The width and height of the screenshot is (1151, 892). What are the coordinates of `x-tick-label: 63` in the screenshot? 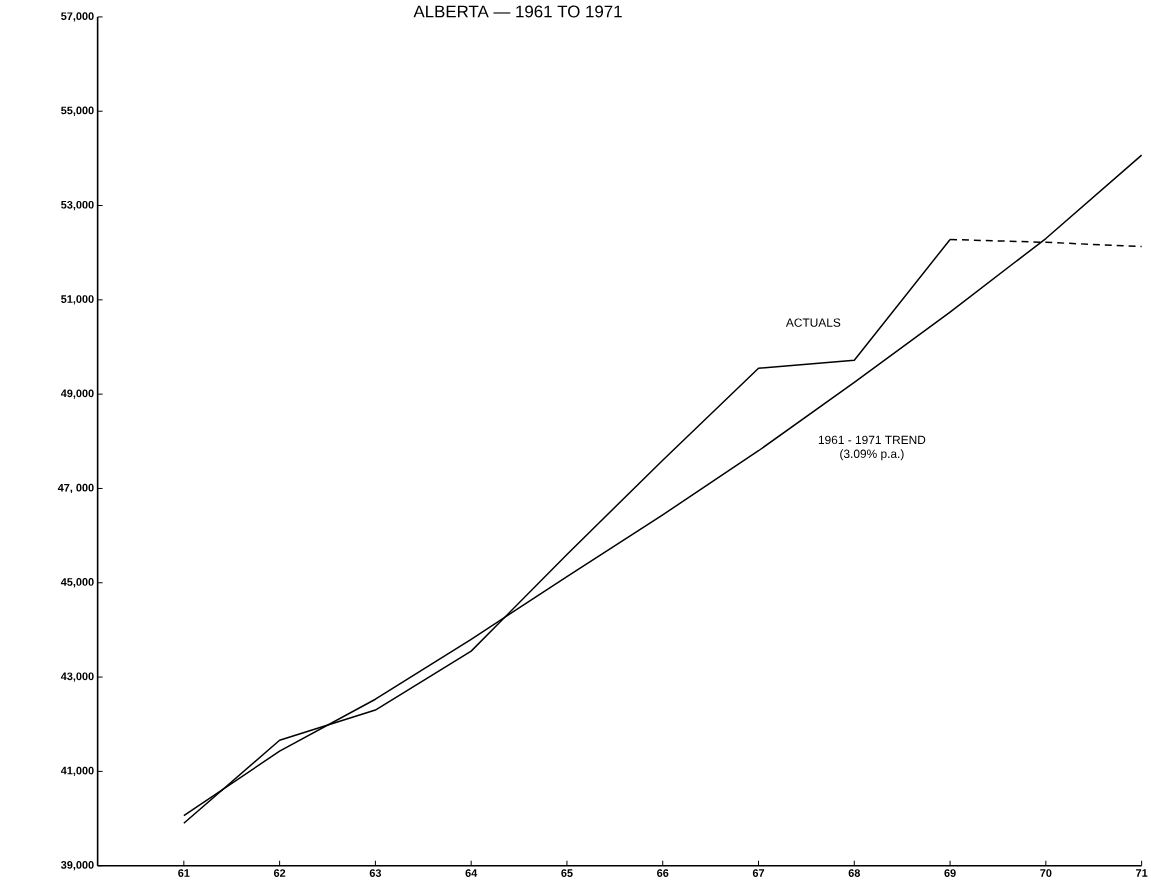 It's located at (375, 873).